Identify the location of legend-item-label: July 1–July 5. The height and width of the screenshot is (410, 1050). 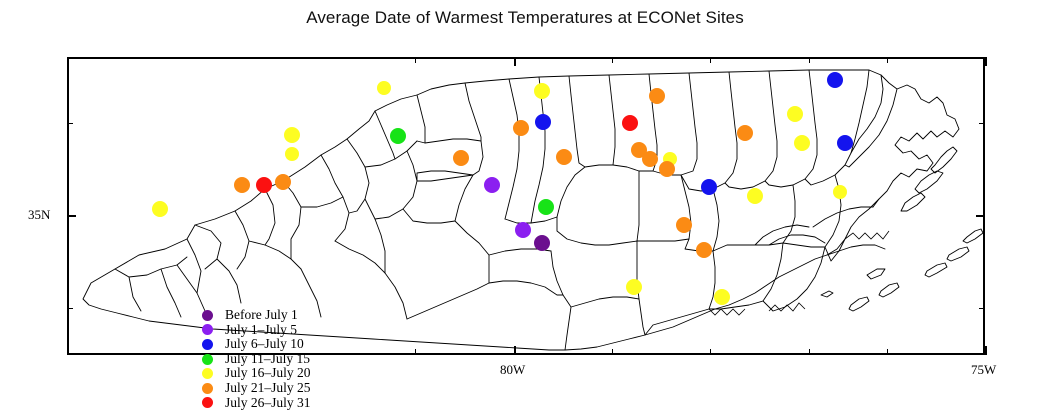
(261, 329).